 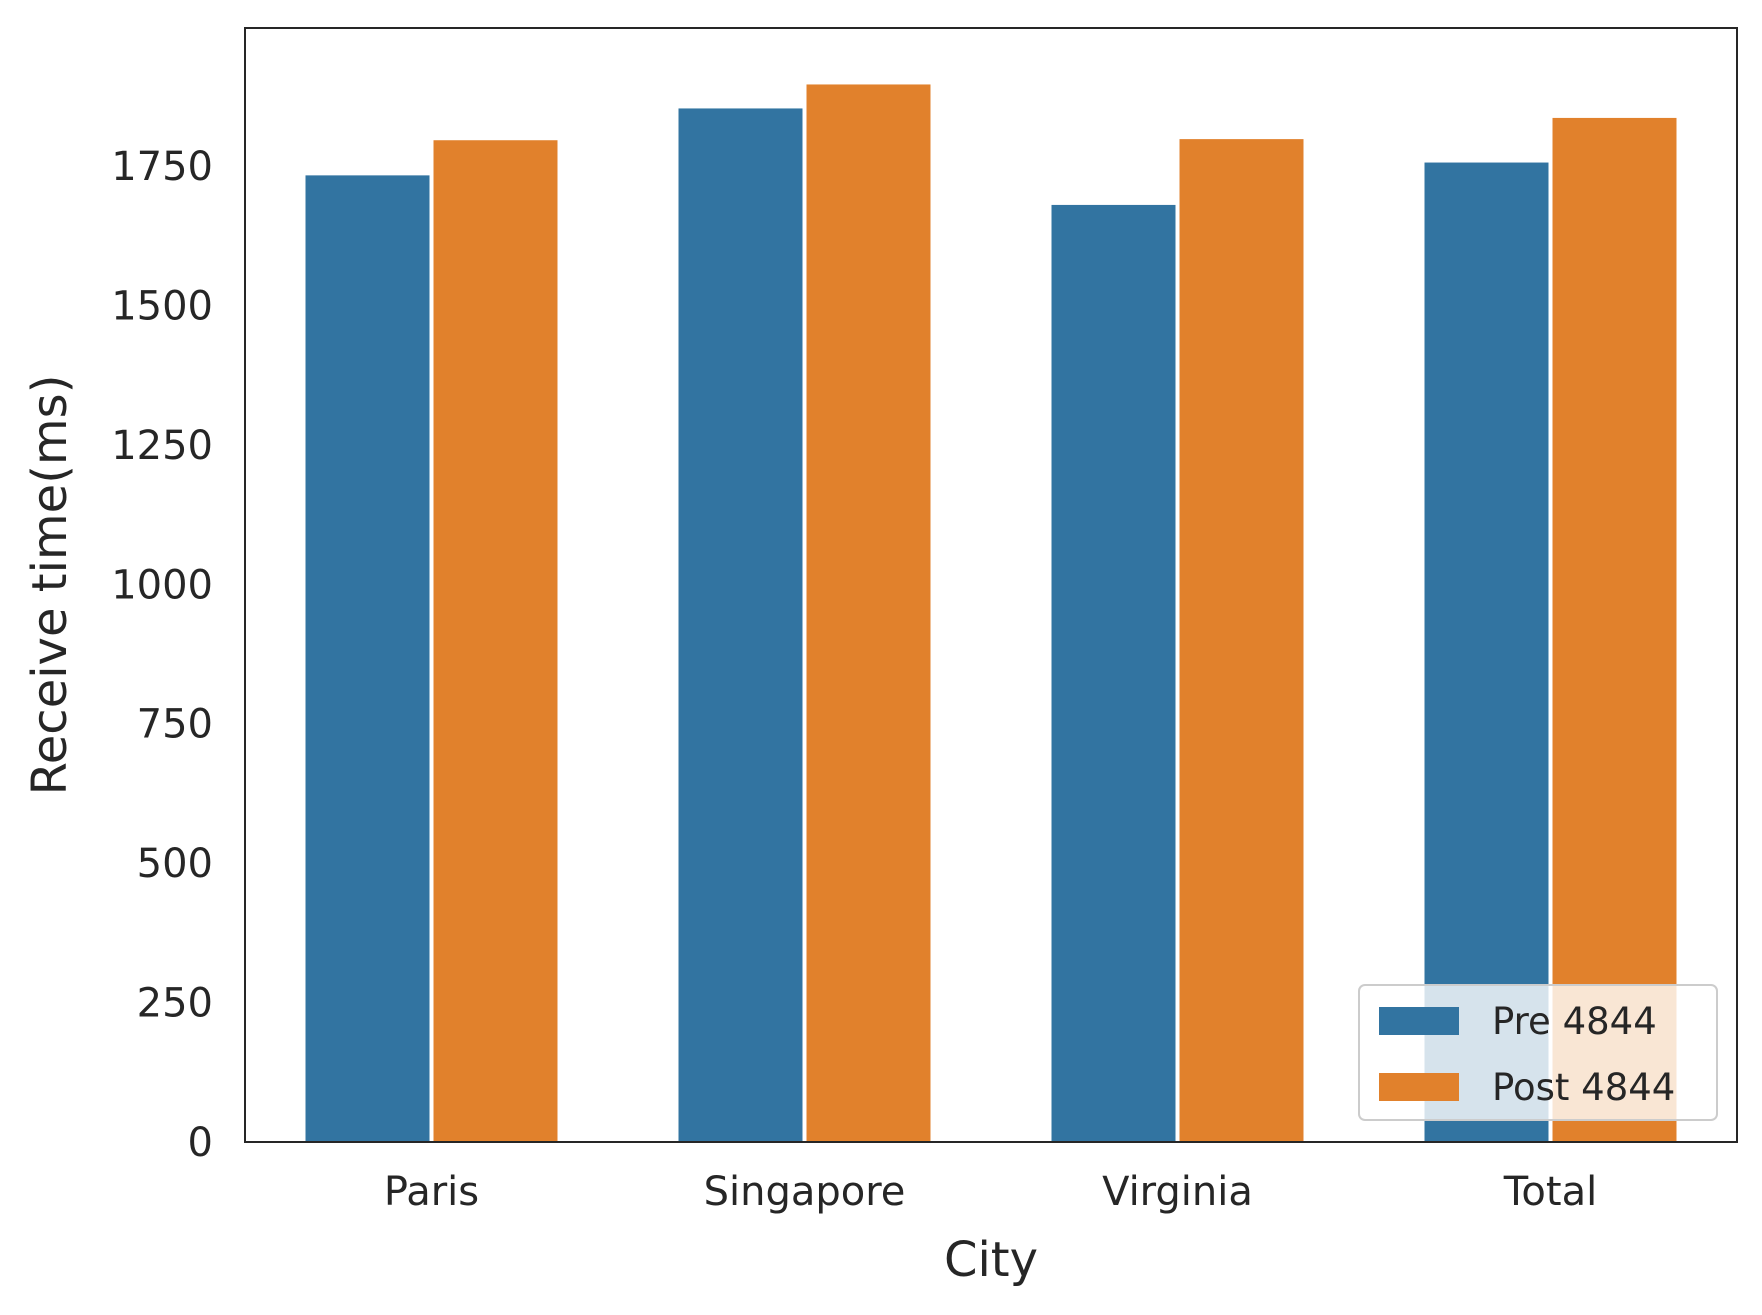 What do you see at coordinates (990, 1192) in the screenshot?
I see `x-axis-ticks: Paris Singapore Virginia Total` at bounding box center [990, 1192].